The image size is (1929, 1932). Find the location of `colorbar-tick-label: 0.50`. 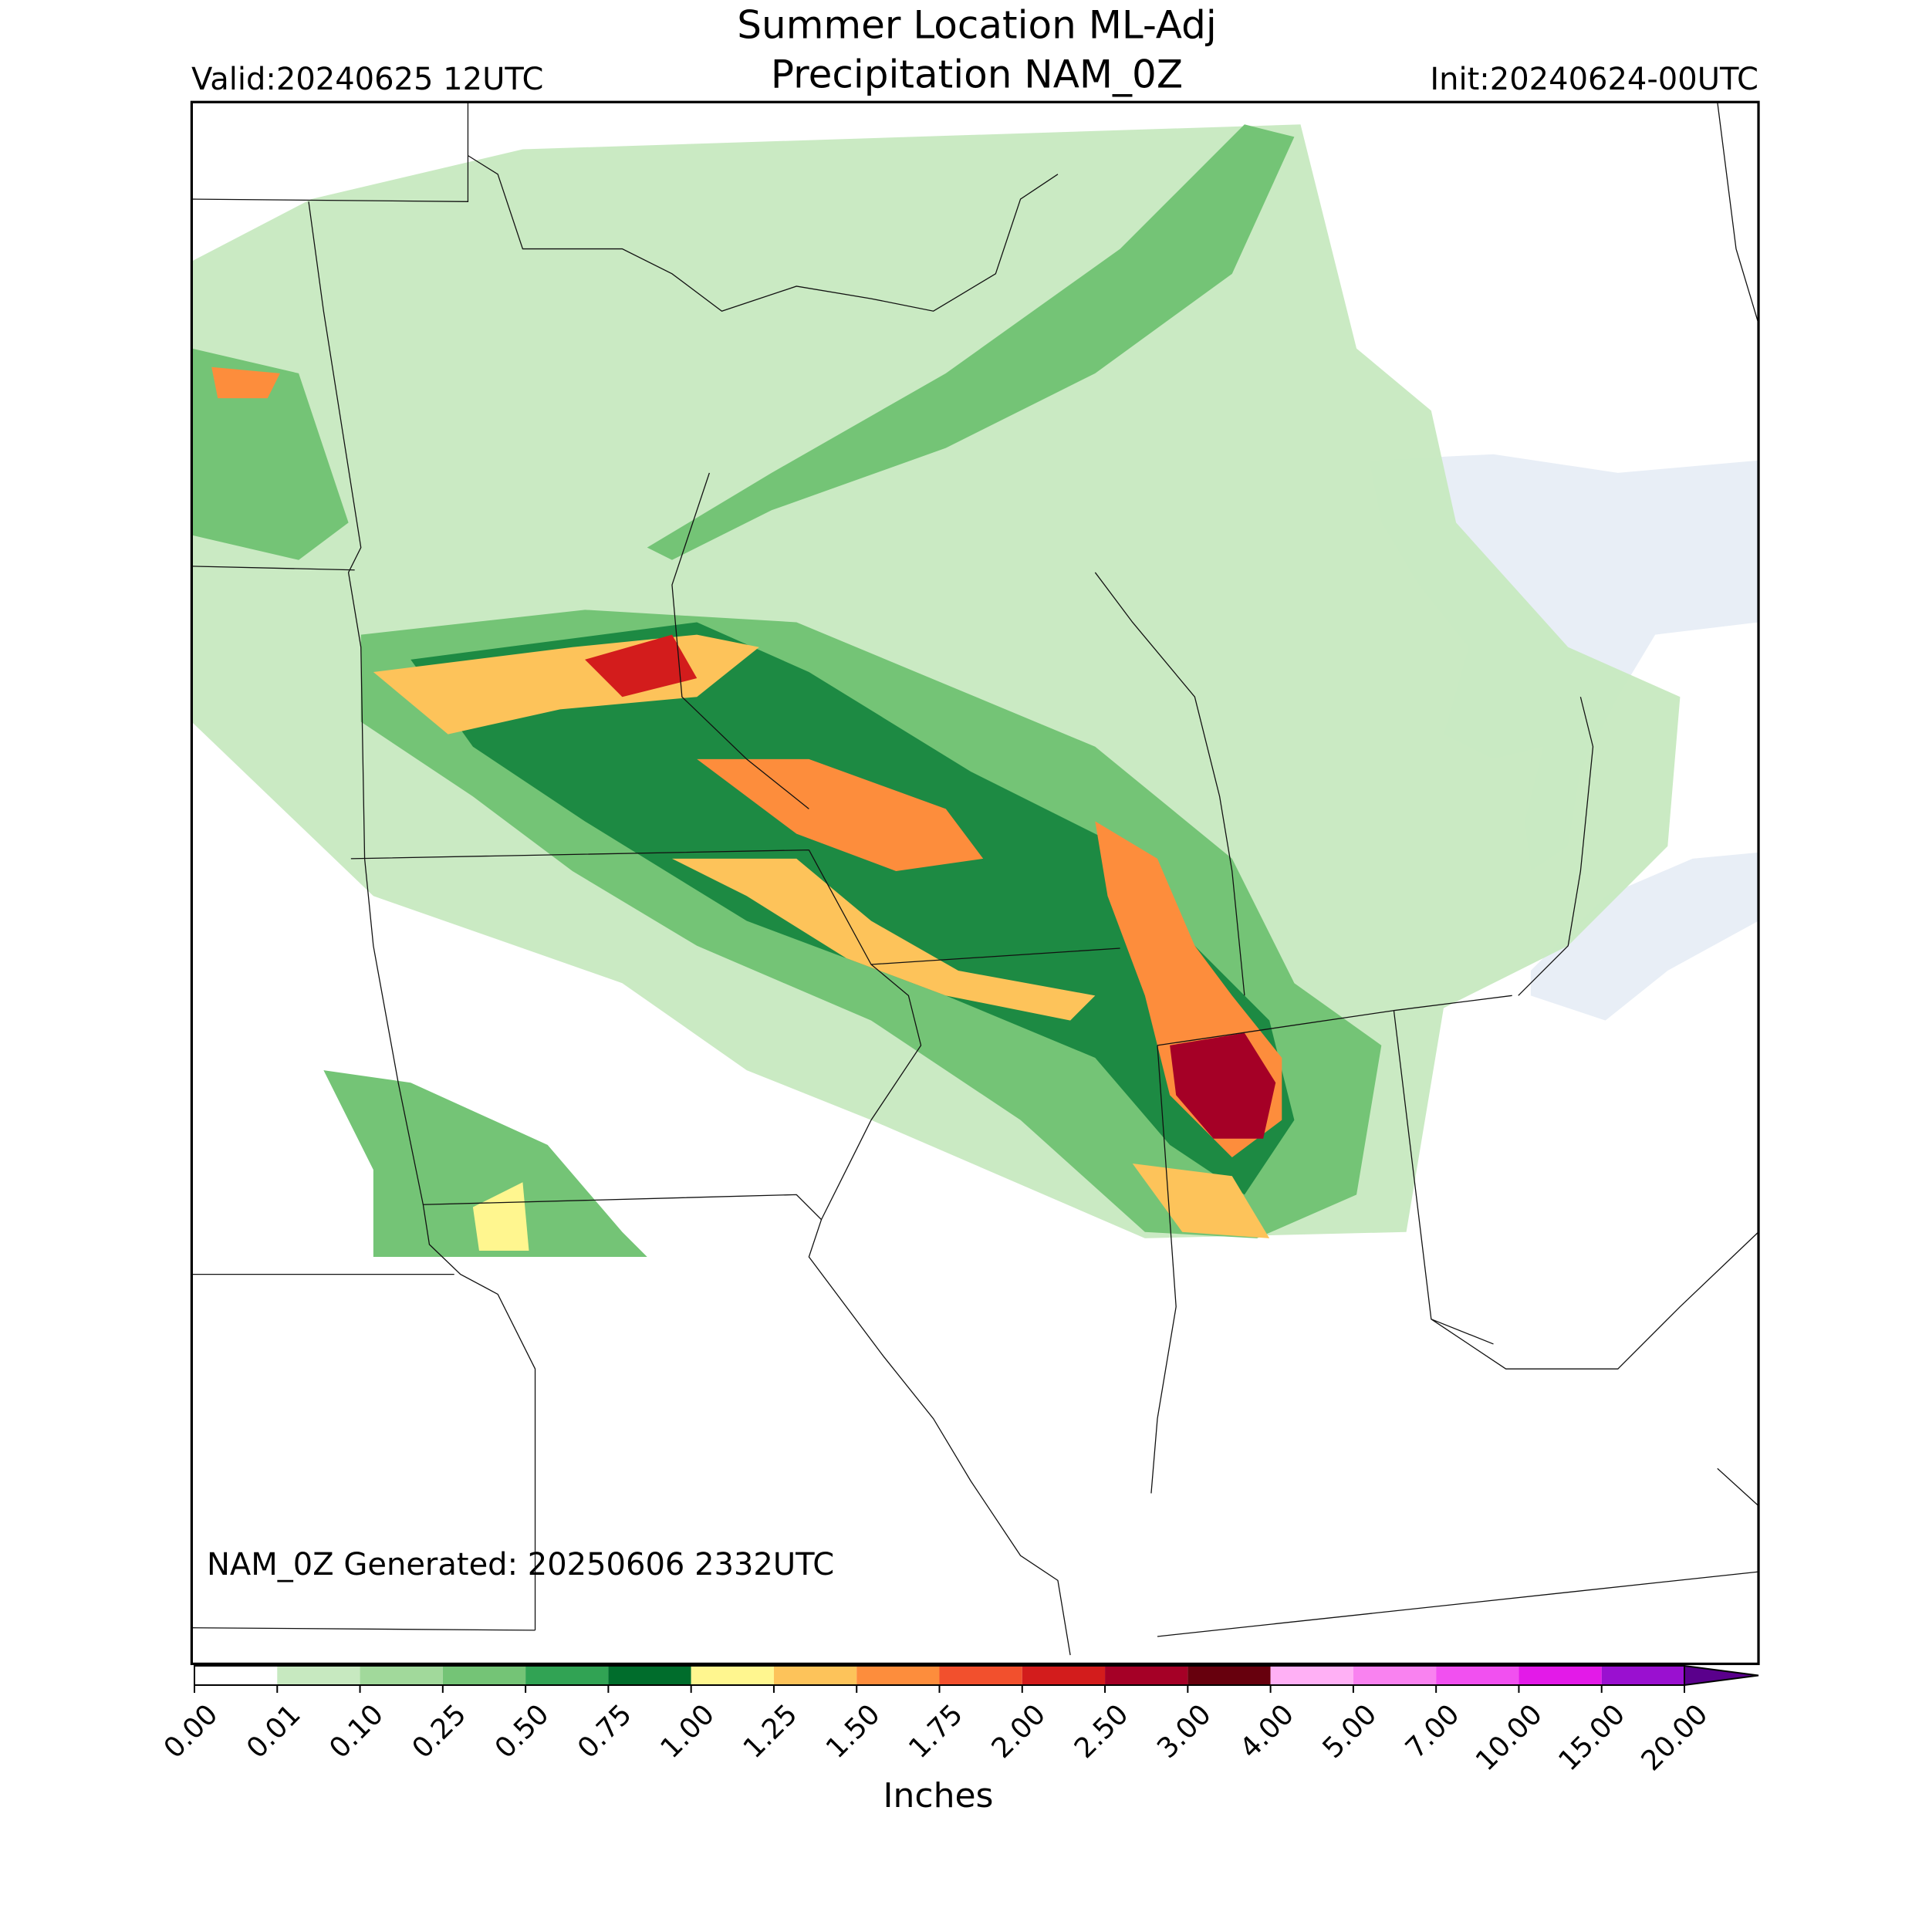

colorbar-tick-label: 0.50 is located at coordinates (522, 1731).